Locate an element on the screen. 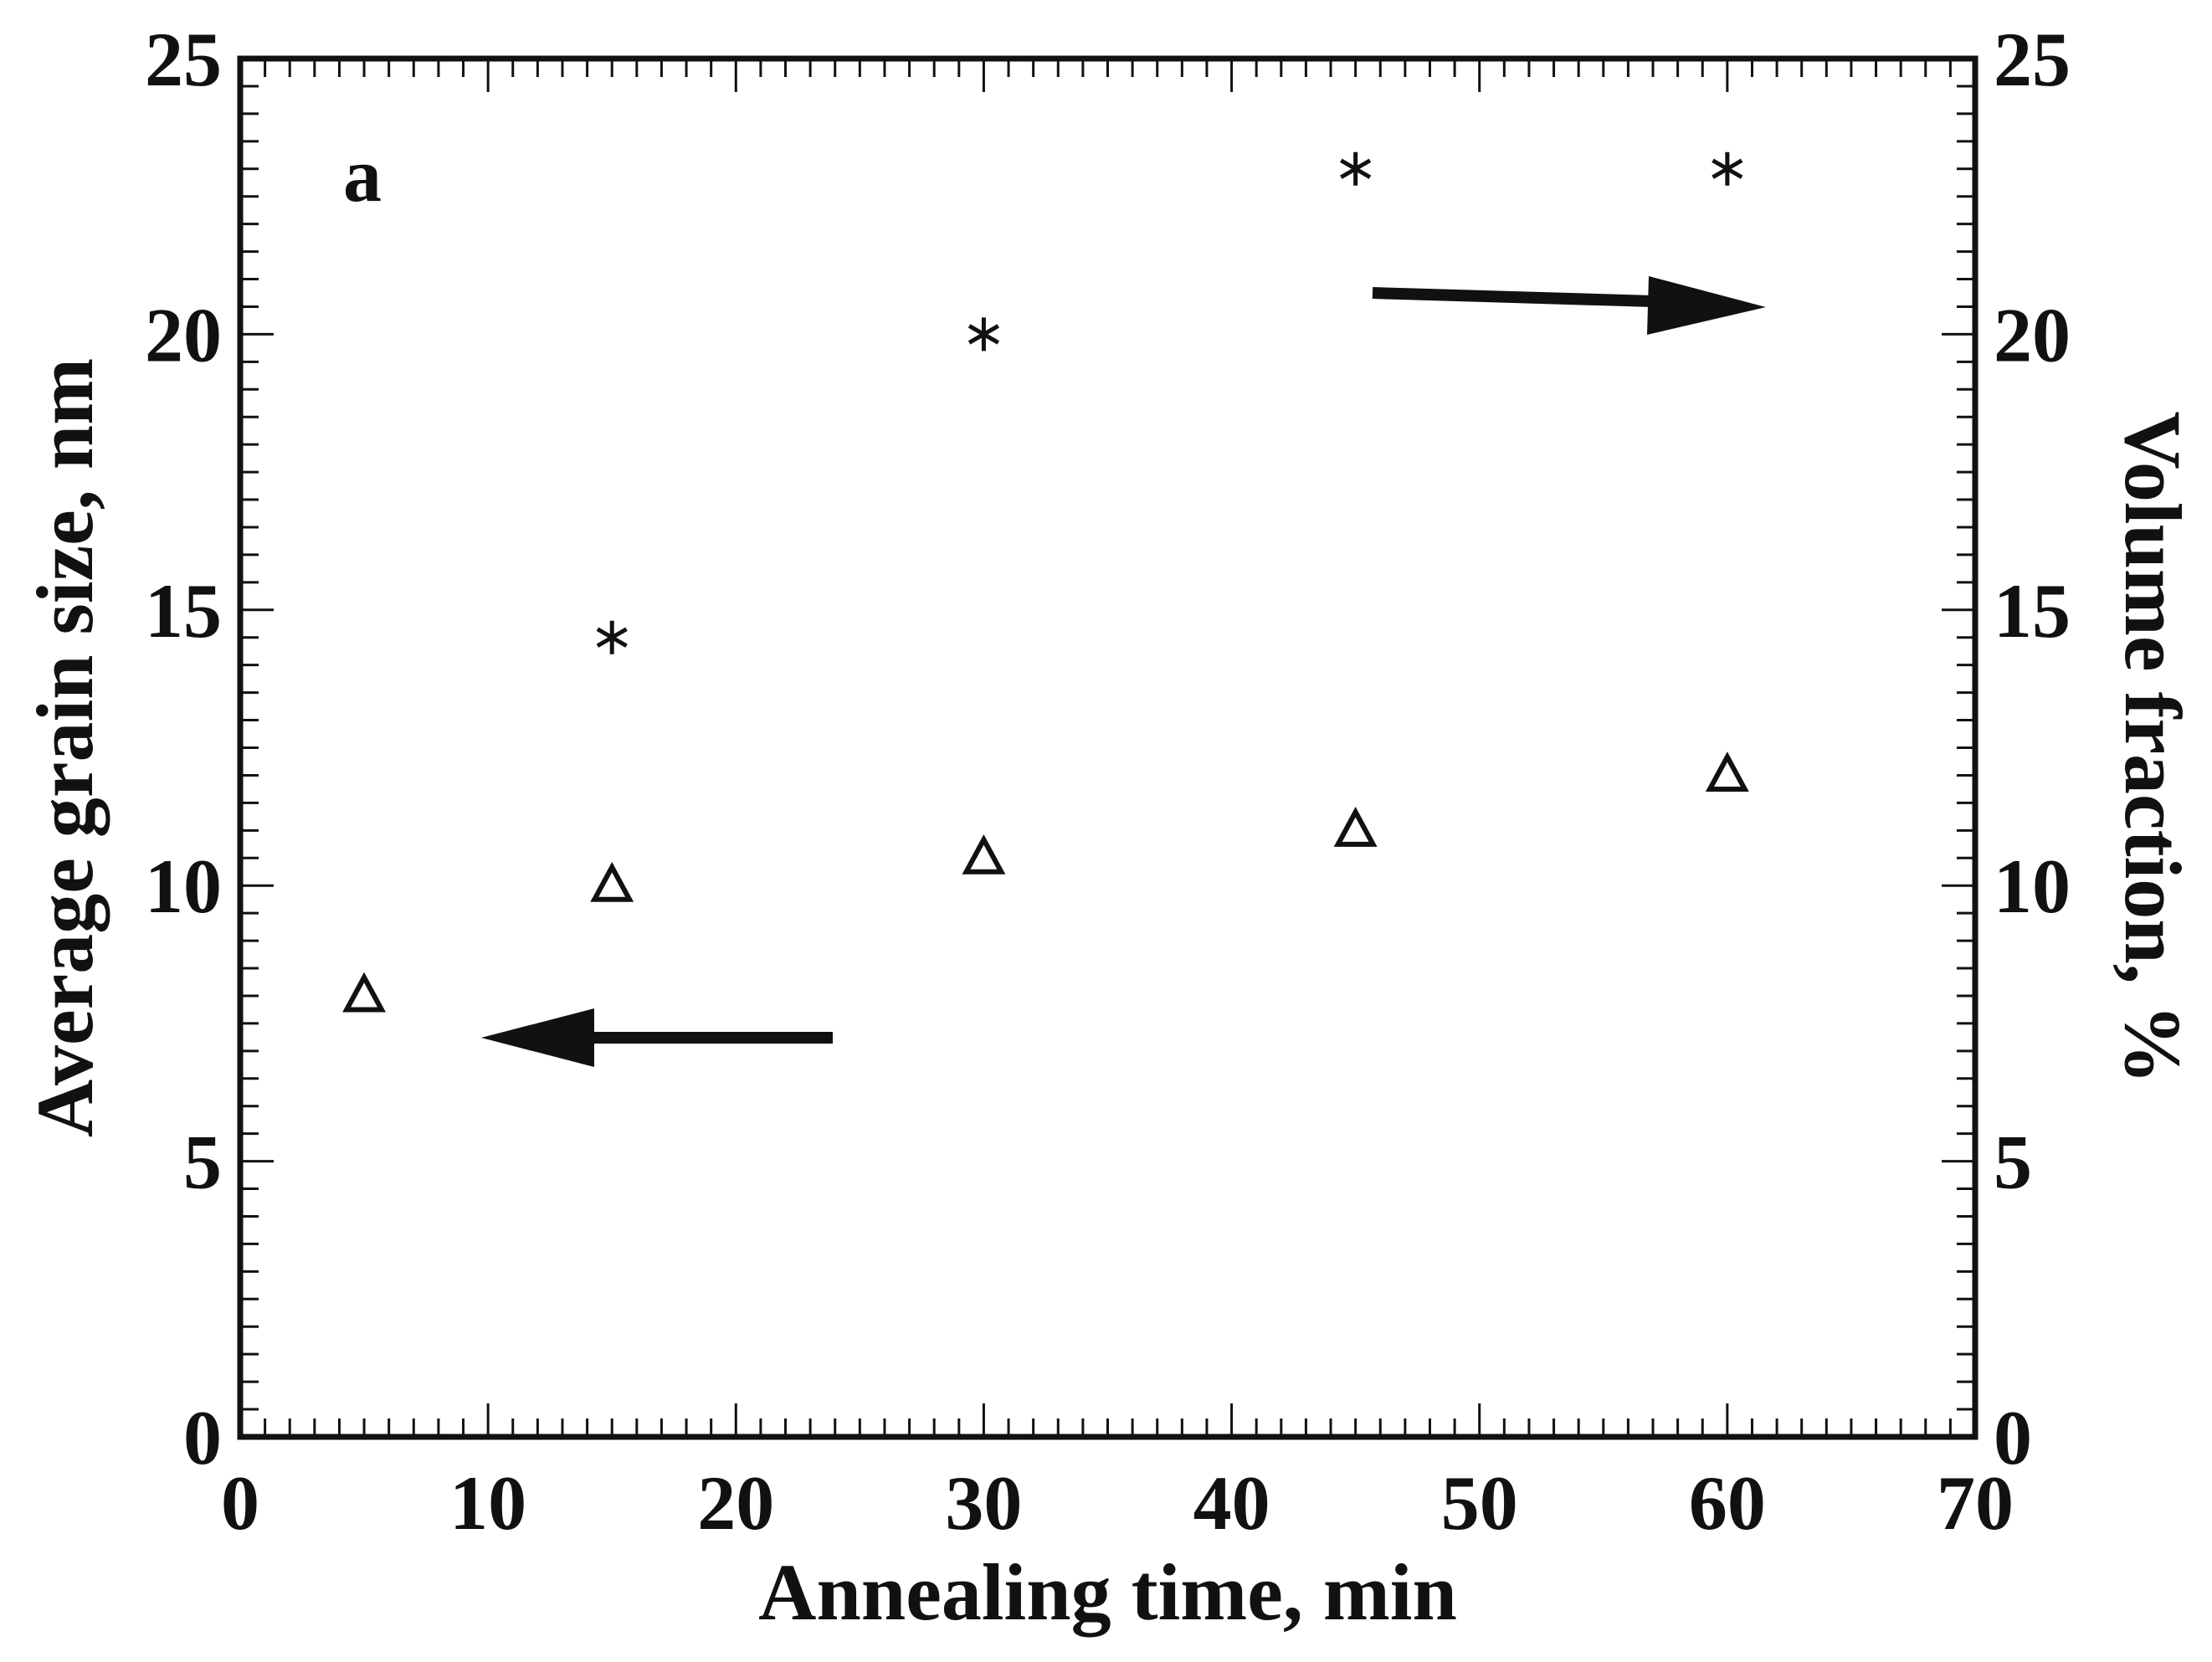 This screenshot has height=1662, width=2212. x-tick-label: 40 is located at coordinates (1231, 1503).